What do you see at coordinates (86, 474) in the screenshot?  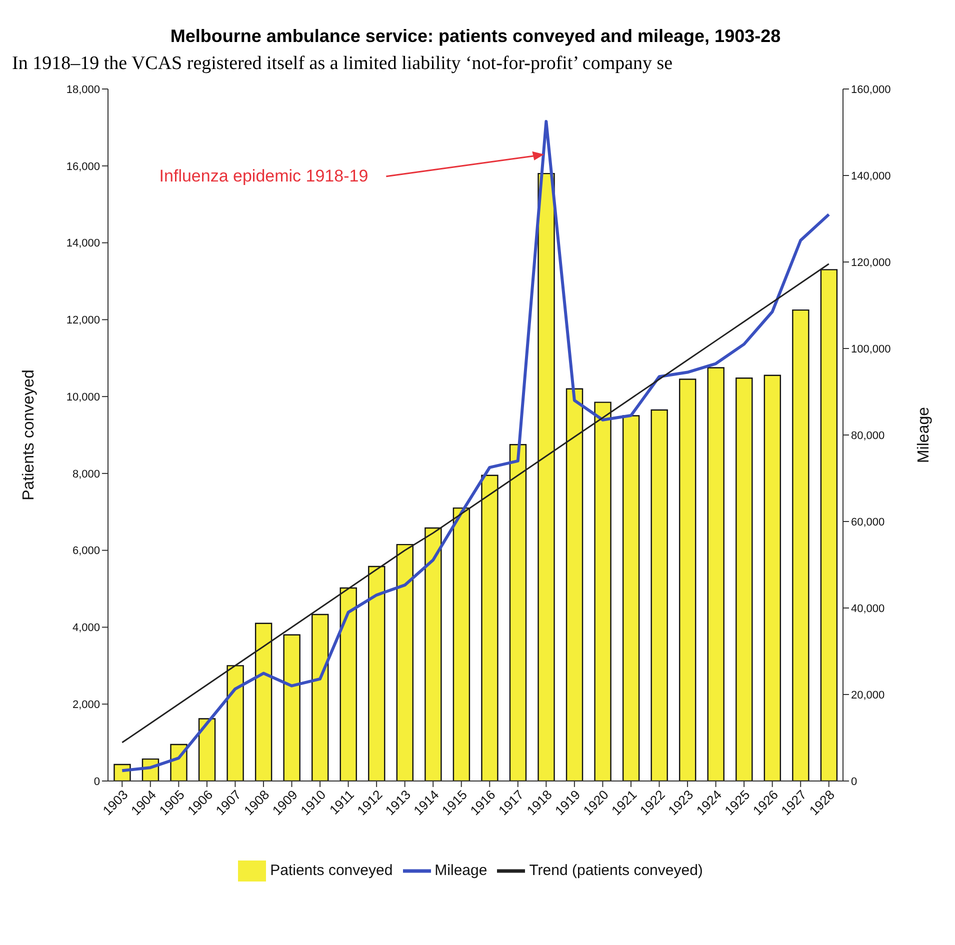 I see `y-tick-label: 8,000` at bounding box center [86, 474].